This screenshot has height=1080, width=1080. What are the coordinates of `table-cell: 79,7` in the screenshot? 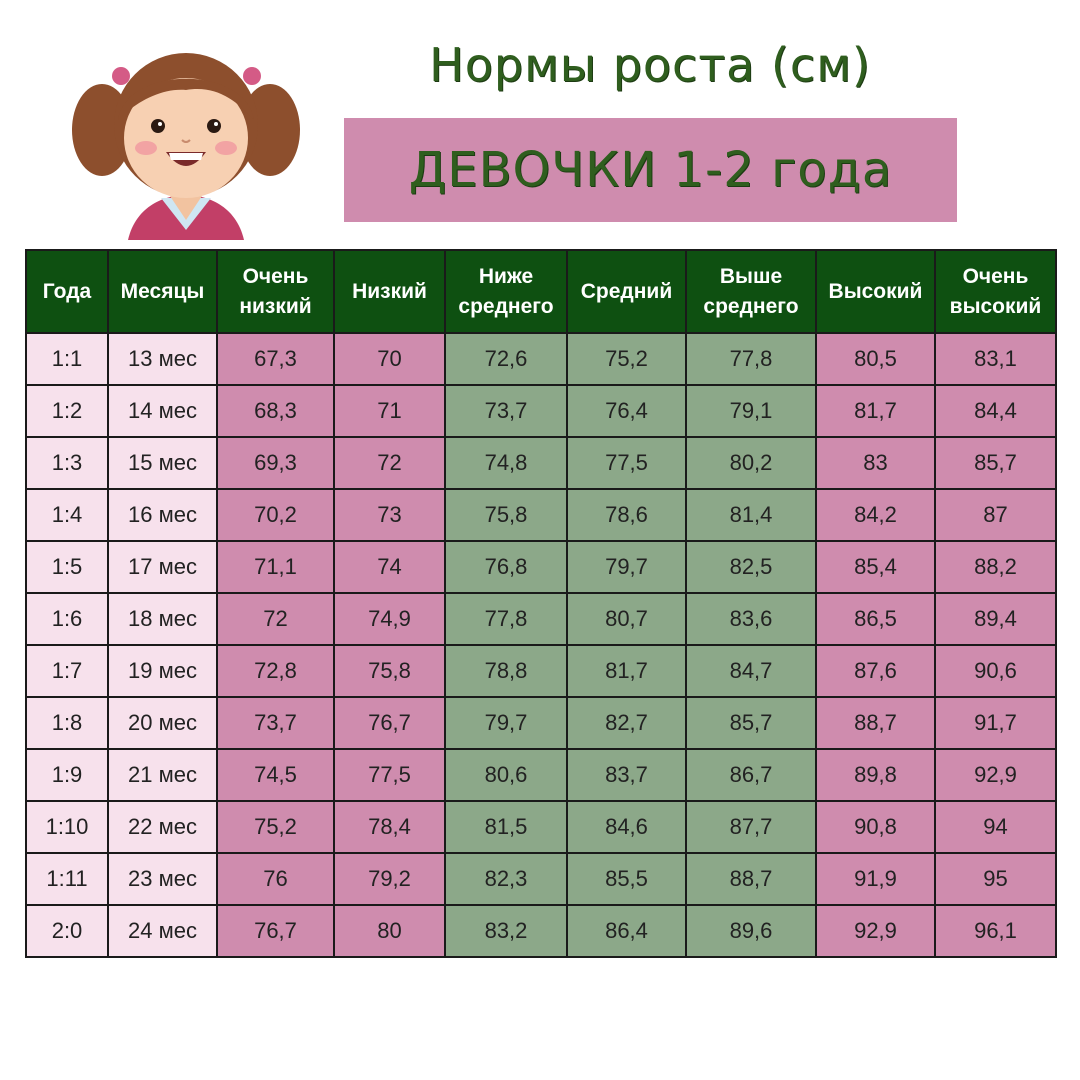 It's located at (506, 723).